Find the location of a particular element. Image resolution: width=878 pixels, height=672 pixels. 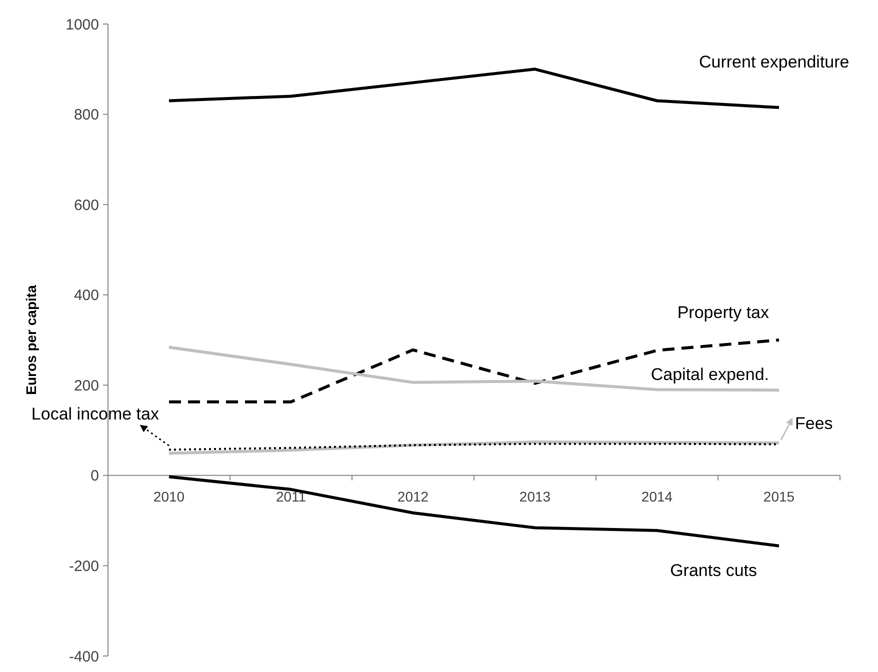

series-label: Local income tax is located at coordinates (95, 414).